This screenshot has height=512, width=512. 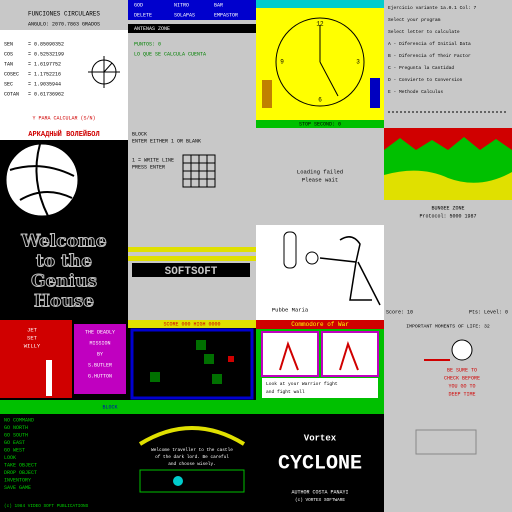 I want to click on label: 6, so click(x=320, y=100).